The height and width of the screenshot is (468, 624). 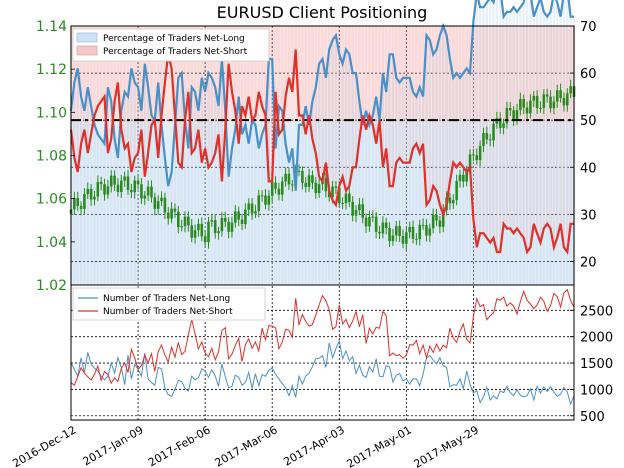 I want to click on count-tick-label: 1000, so click(x=596, y=390).